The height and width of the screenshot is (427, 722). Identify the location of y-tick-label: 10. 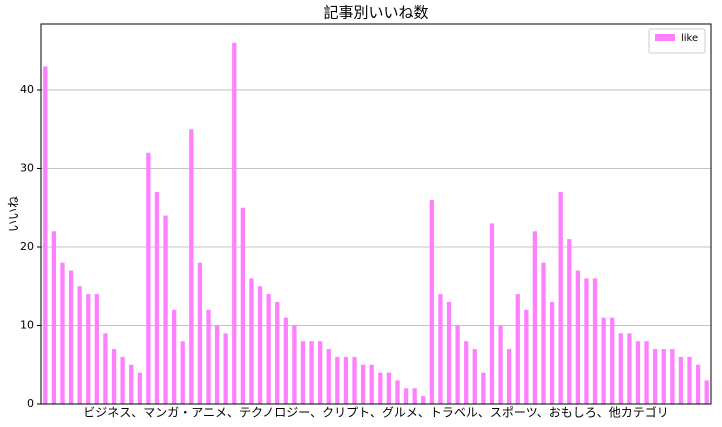
(27, 324).